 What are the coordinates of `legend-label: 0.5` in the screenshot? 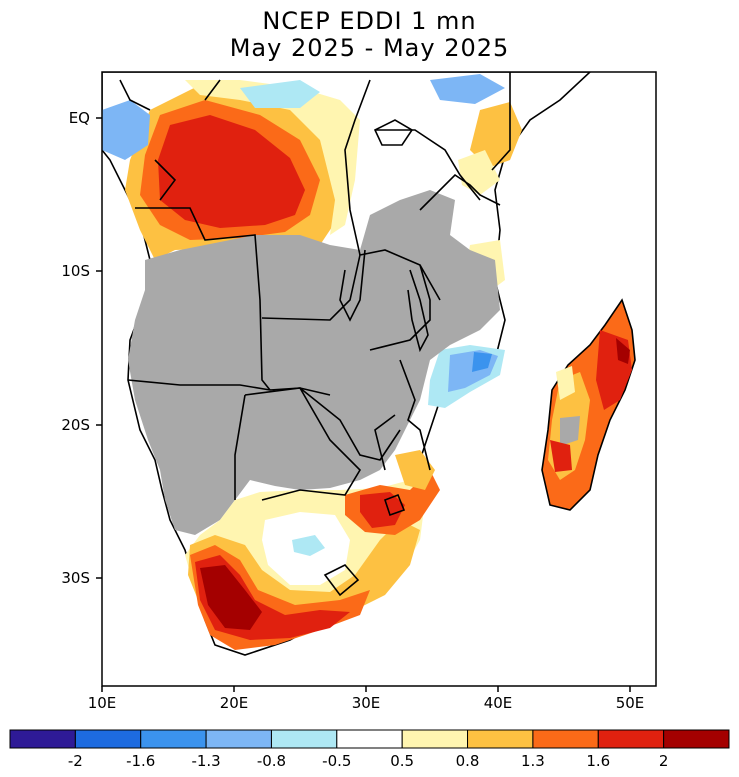 It's located at (402, 761).